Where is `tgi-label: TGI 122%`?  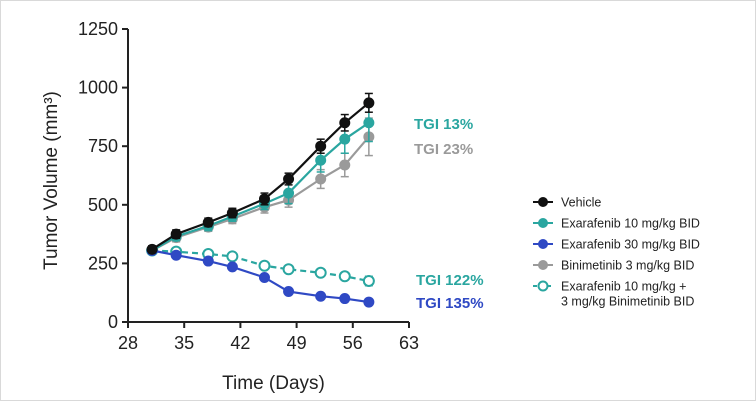
tgi-label: TGI 122% is located at coordinates (450, 280).